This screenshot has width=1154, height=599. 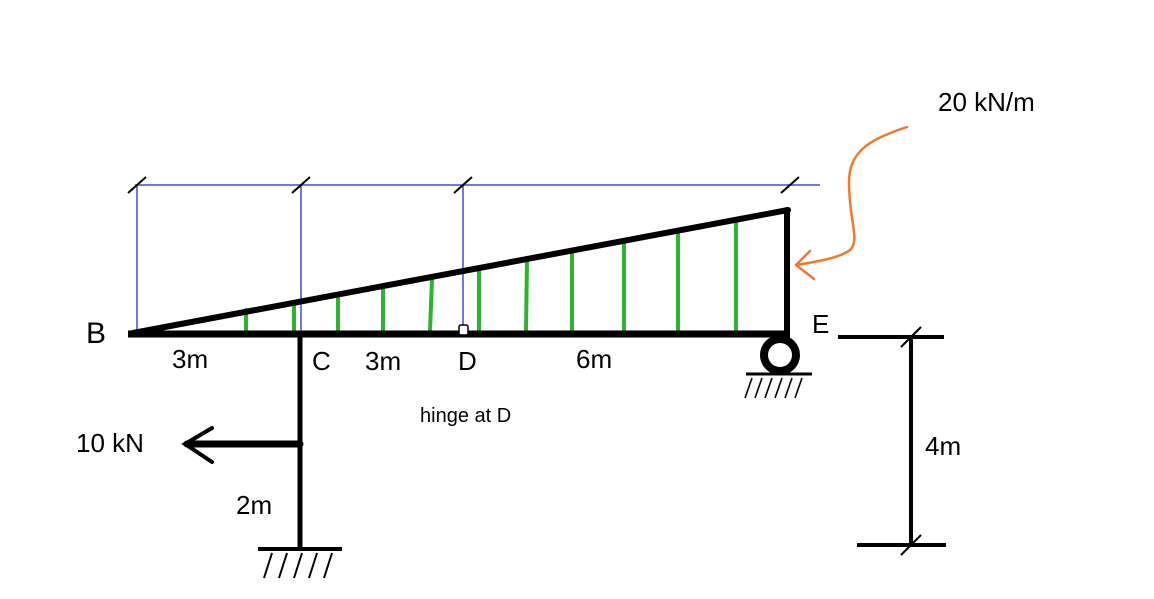 What do you see at coordinates (137, 185) in the screenshot?
I see `tick-b` at bounding box center [137, 185].